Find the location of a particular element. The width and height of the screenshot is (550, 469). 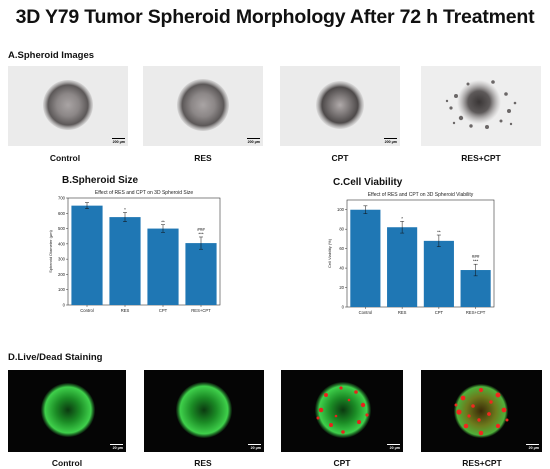

spheroid-res-graphic is located at coordinates (203, 105).